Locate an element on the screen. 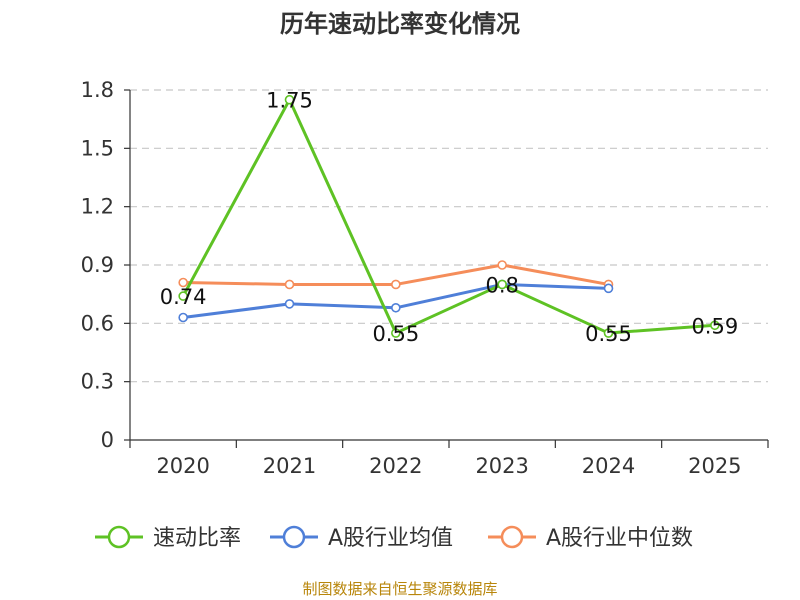  y-tick-label: 1.2 is located at coordinates (97, 207).